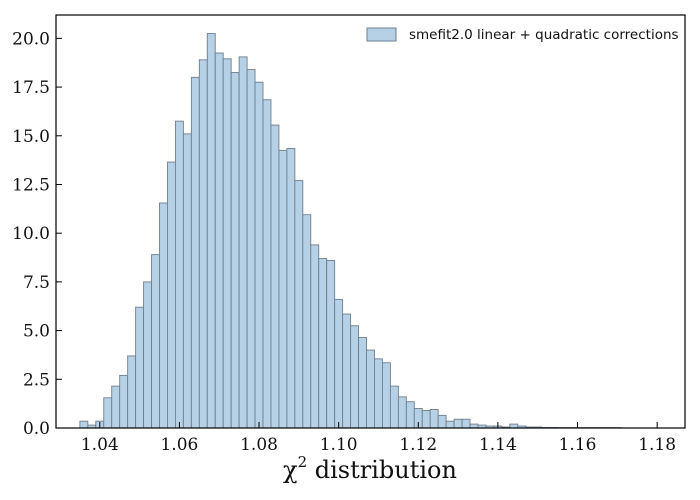  I want to click on x-axis-title-text: distribution, so click(382, 470).